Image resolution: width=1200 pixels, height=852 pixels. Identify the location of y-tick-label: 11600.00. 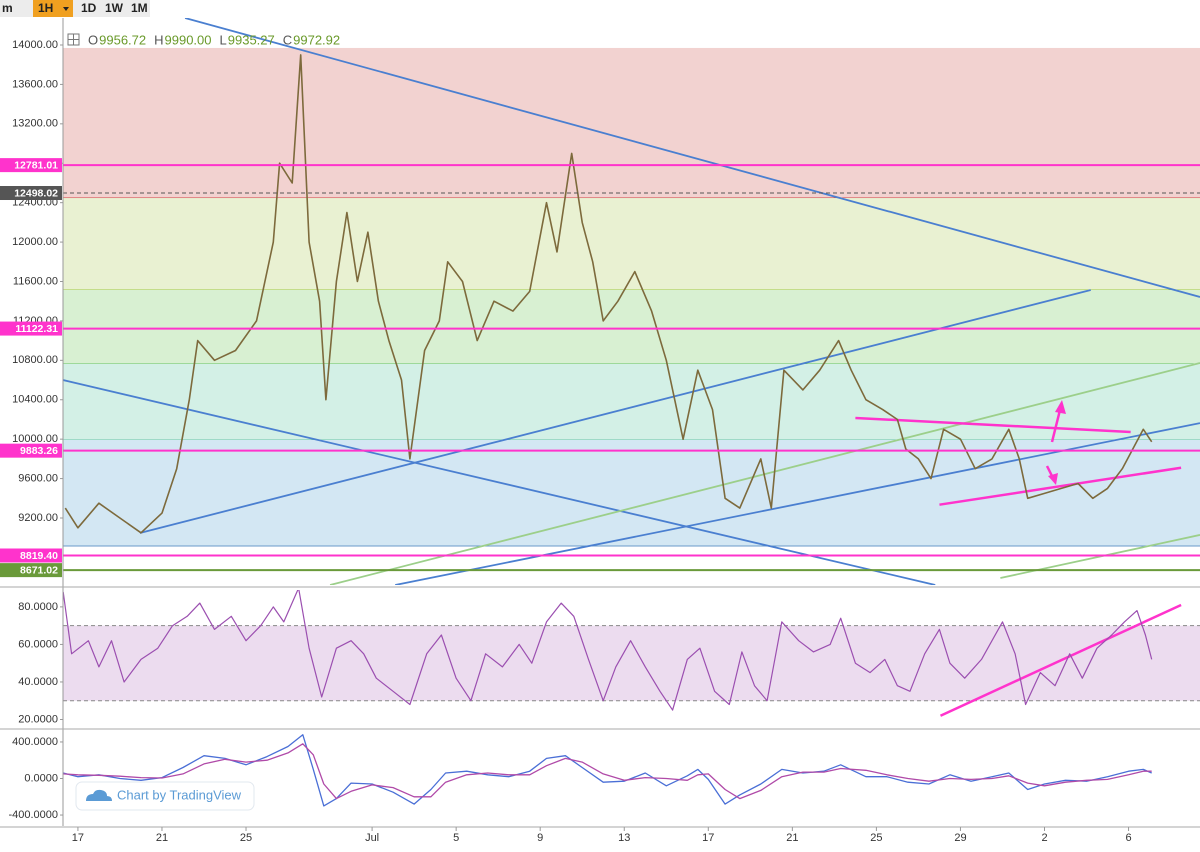
(35, 281).